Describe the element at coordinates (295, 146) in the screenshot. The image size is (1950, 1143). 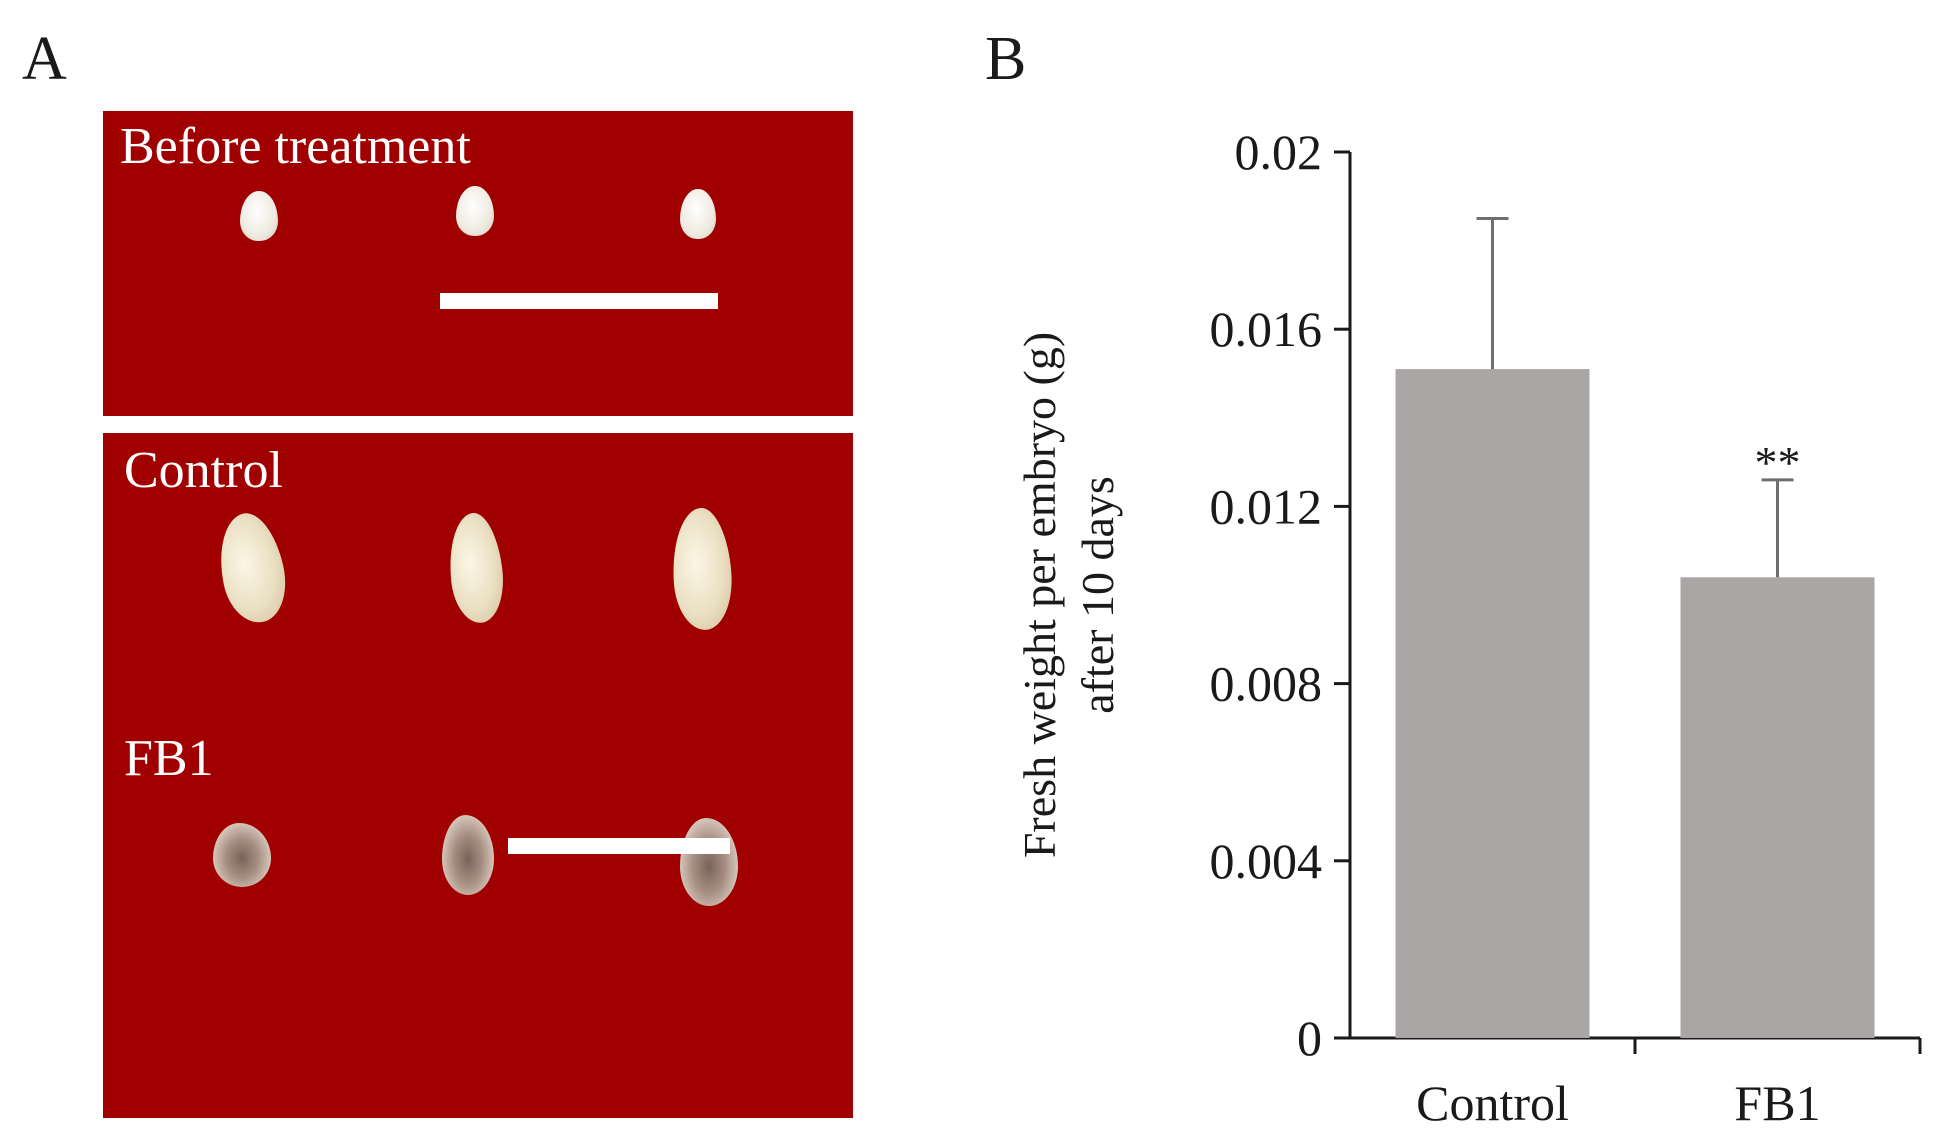
I see `before-treatment-label: Before treatment` at that location.